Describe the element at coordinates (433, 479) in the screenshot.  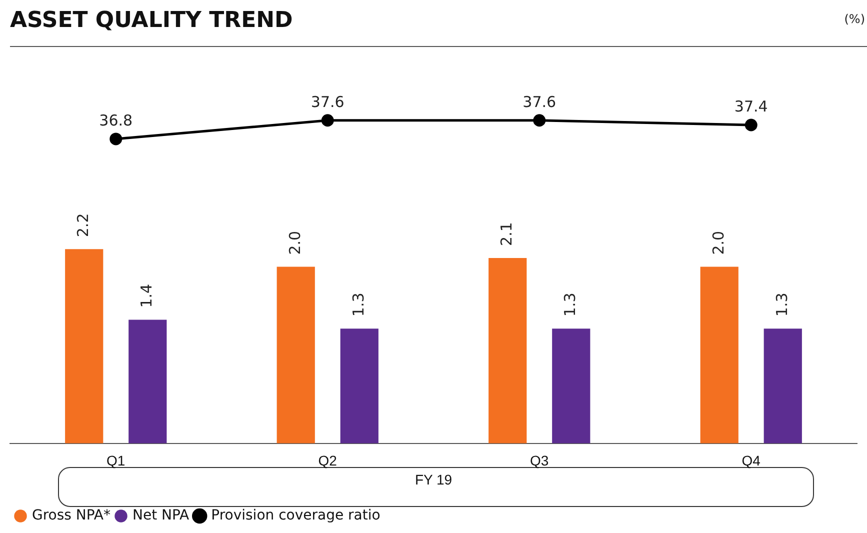
I see `x-axis-title: FY 19` at that location.